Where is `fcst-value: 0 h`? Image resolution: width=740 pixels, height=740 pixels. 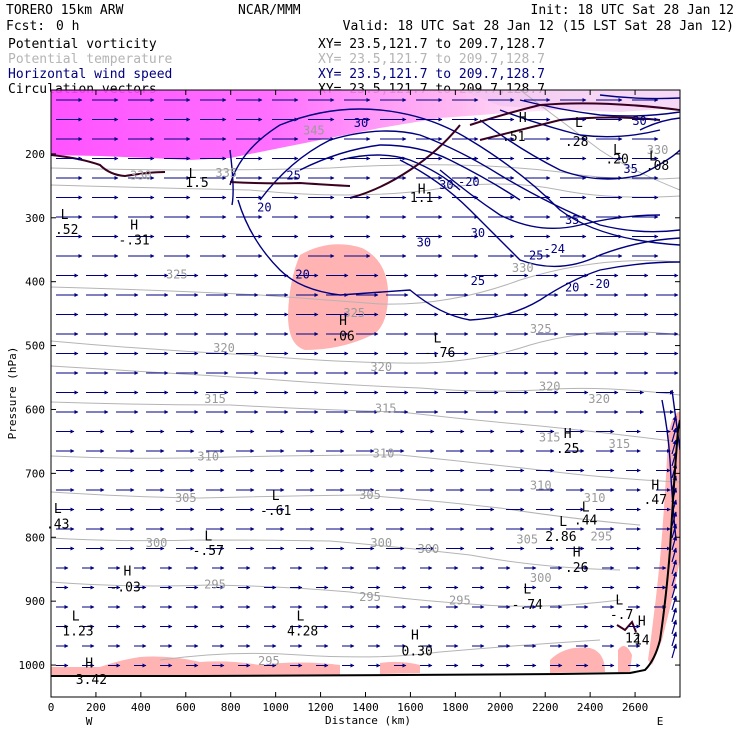
fcst-value: 0 h is located at coordinates (67, 26).